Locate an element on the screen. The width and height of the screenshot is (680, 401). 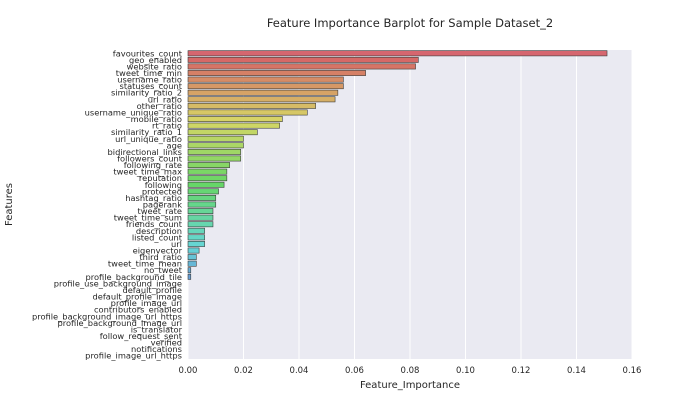
y-category-label: geo_enabled is located at coordinates (155, 60).